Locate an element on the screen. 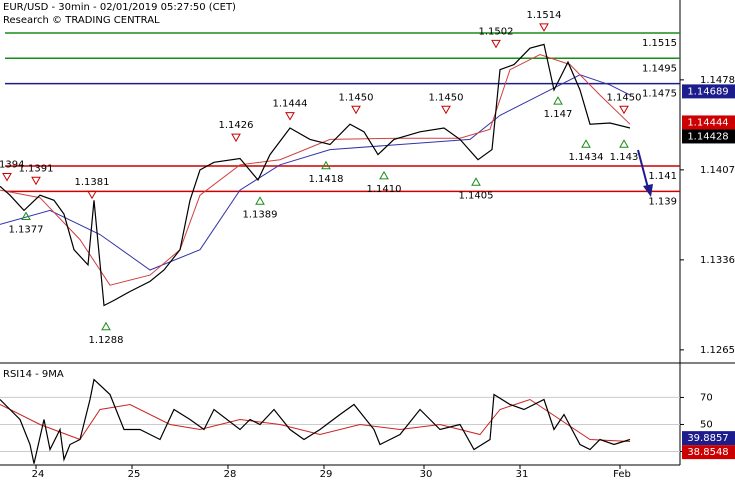  resistance-label: 1.1502 is located at coordinates (496, 31).